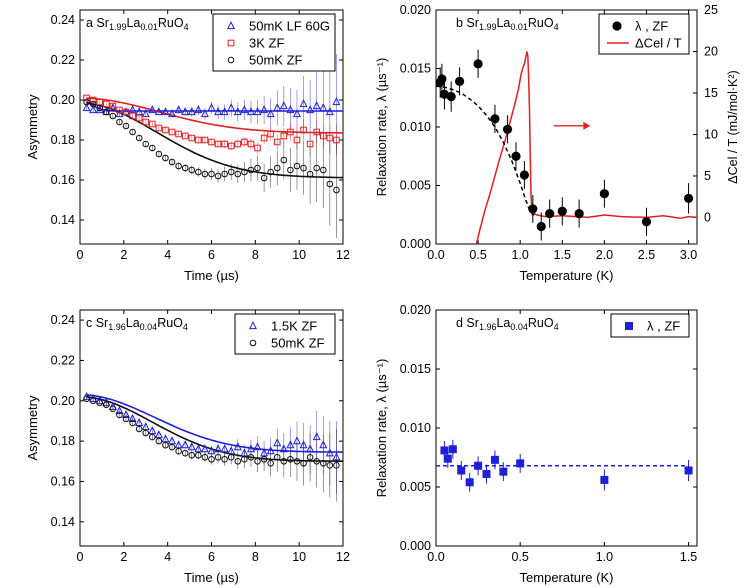  I want to click on specific-heat-line, so click(586, 148).